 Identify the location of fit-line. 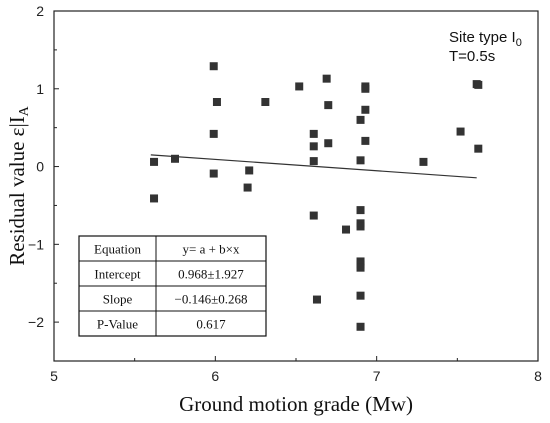
(313, 166).